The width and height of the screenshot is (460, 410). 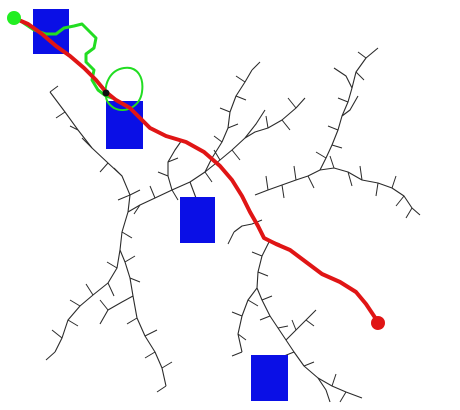 What do you see at coordinates (63, 58) in the screenshot?
I see `executed-trajectory` at bounding box center [63, 58].